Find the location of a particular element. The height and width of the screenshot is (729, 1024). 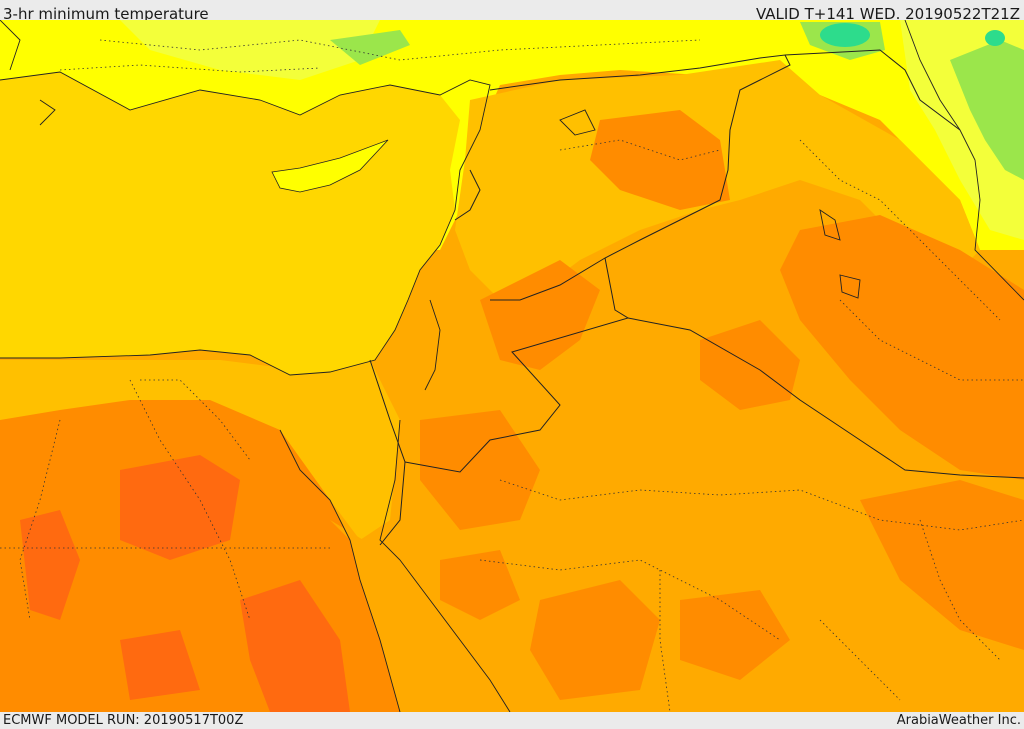

turkey-light-patch is located at coordinates (250, 50).